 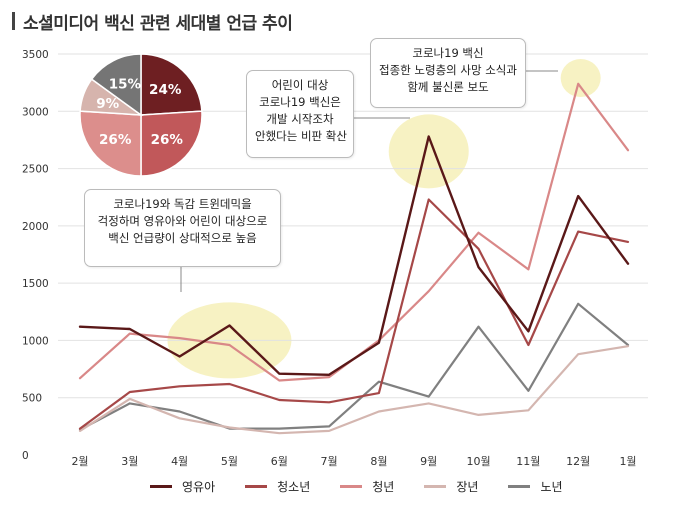 I want to click on legend-label: 영유아, so click(x=199, y=487).